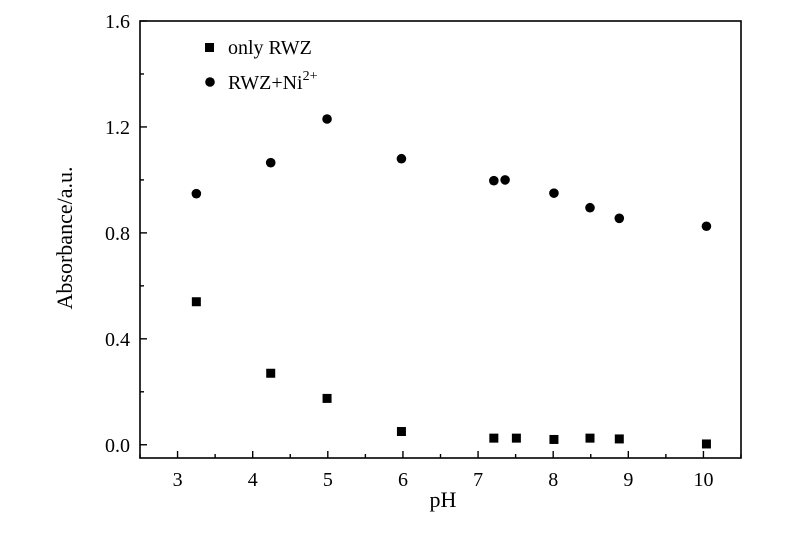 This screenshot has height=550, width=800. What do you see at coordinates (178, 480) in the screenshot?
I see `x-tick-label: 3` at bounding box center [178, 480].